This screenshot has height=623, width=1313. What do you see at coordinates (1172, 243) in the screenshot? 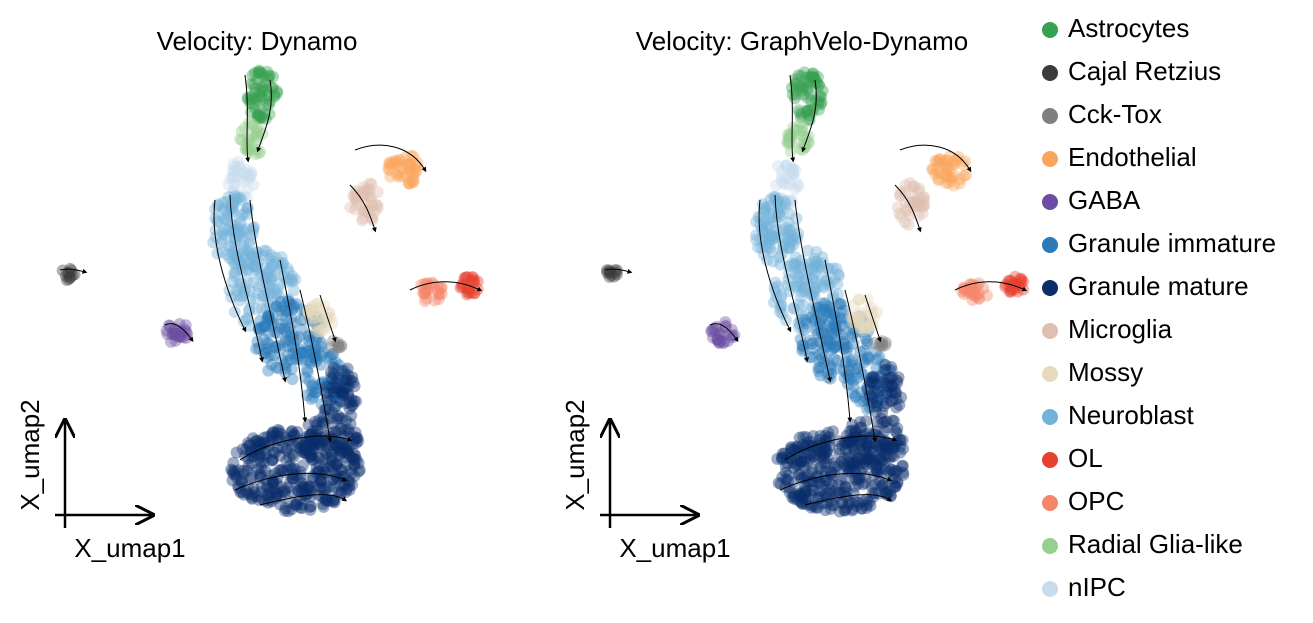
I see `legend-label: Granule immature` at bounding box center [1172, 243].